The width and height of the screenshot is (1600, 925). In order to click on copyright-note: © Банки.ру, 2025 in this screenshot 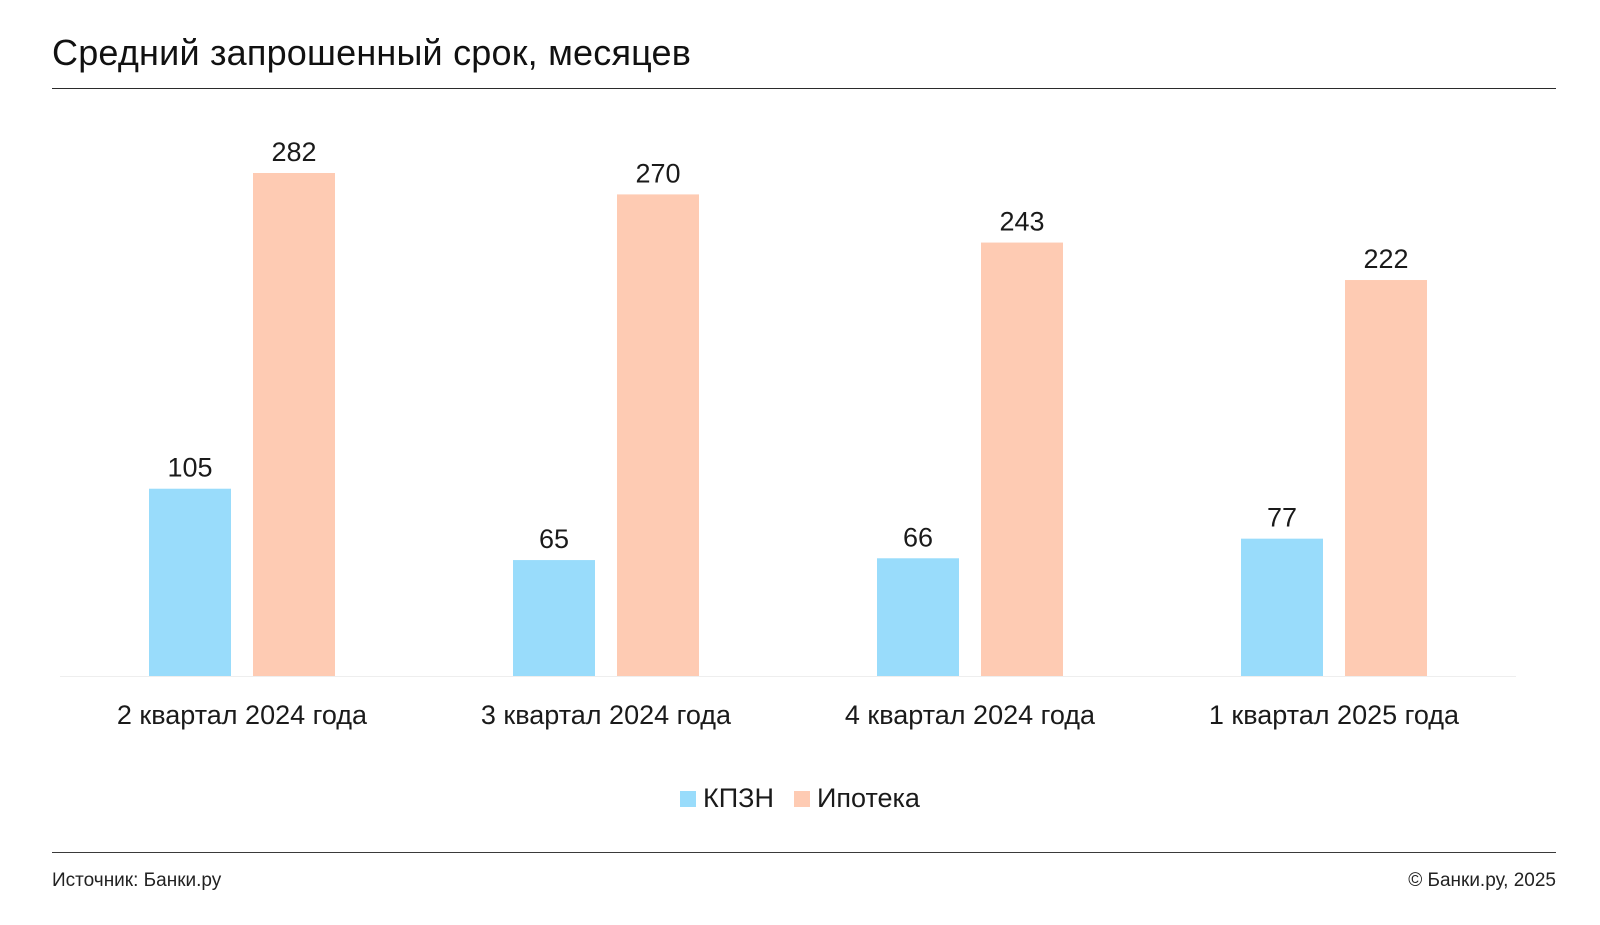, I will do `click(1482, 880)`.